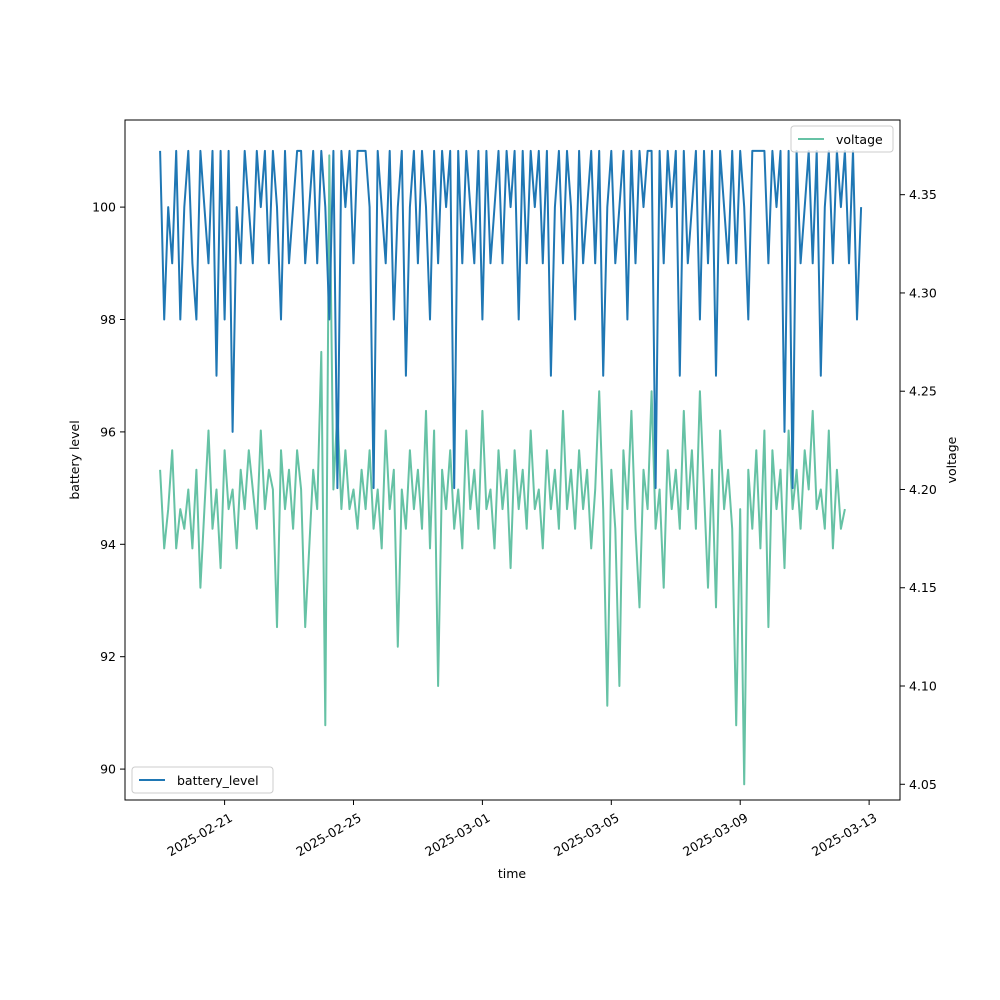 The width and height of the screenshot is (1000, 1000). I want to click on y-left-tick-label: 100, so click(104, 207).